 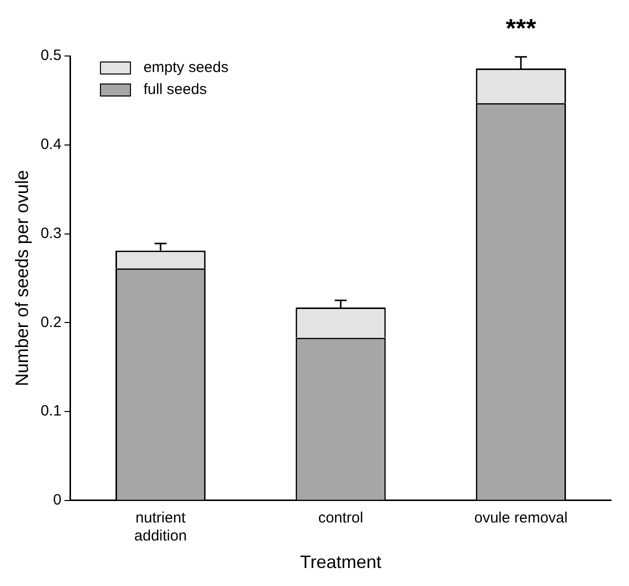 I want to click on x-axis-title: Treatment, so click(x=341, y=562).